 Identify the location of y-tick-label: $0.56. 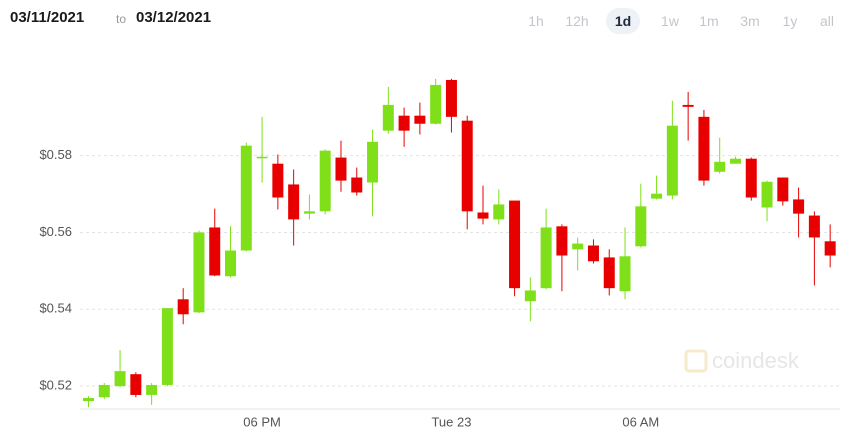
(55, 231).